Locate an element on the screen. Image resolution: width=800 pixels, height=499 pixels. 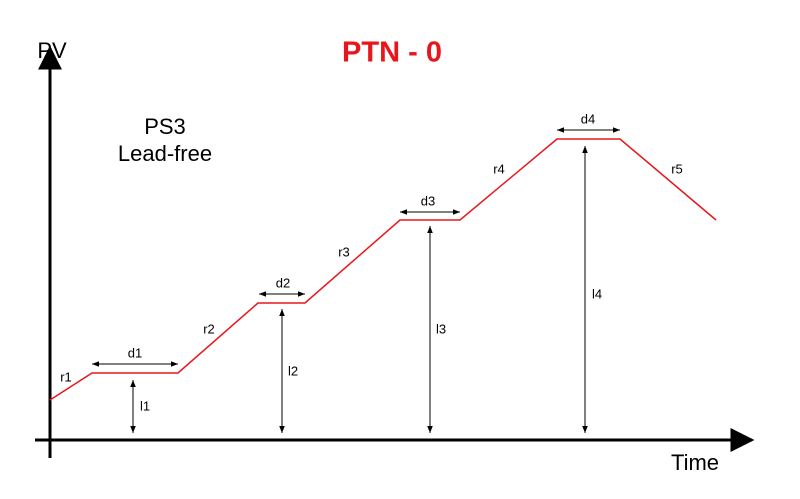
dwell-label: d3 is located at coordinates (428, 200).